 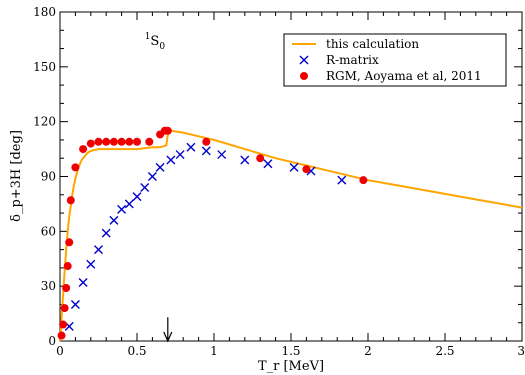 What do you see at coordinates (304, 76) in the screenshot?
I see `legend-circle-marker` at bounding box center [304, 76].